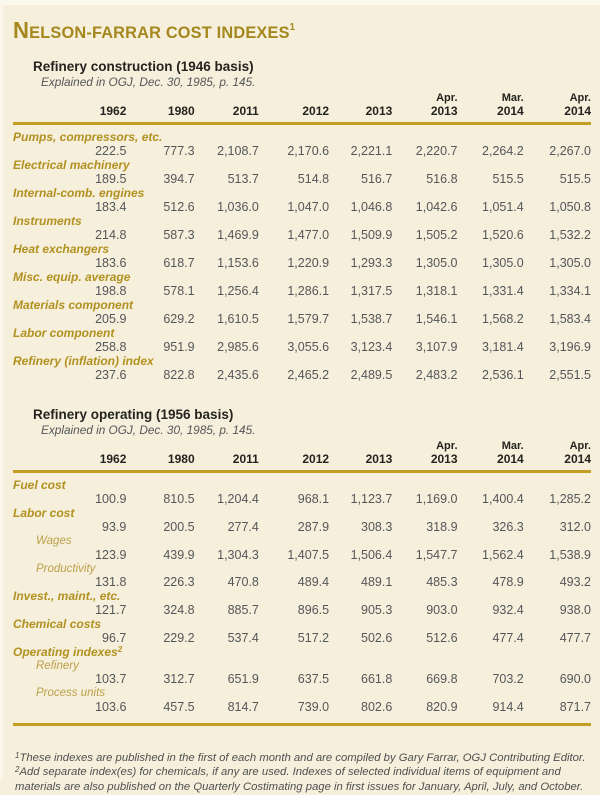 The width and height of the screenshot is (600, 795). Describe the element at coordinates (179, 179) in the screenshot. I see `cell-value: 394.7` at that location.